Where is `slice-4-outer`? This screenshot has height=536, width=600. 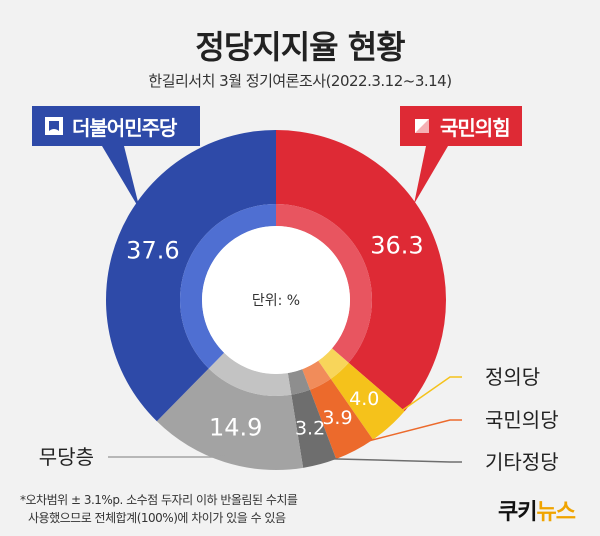
slice-4-outer is located at coordinates (230, 419).